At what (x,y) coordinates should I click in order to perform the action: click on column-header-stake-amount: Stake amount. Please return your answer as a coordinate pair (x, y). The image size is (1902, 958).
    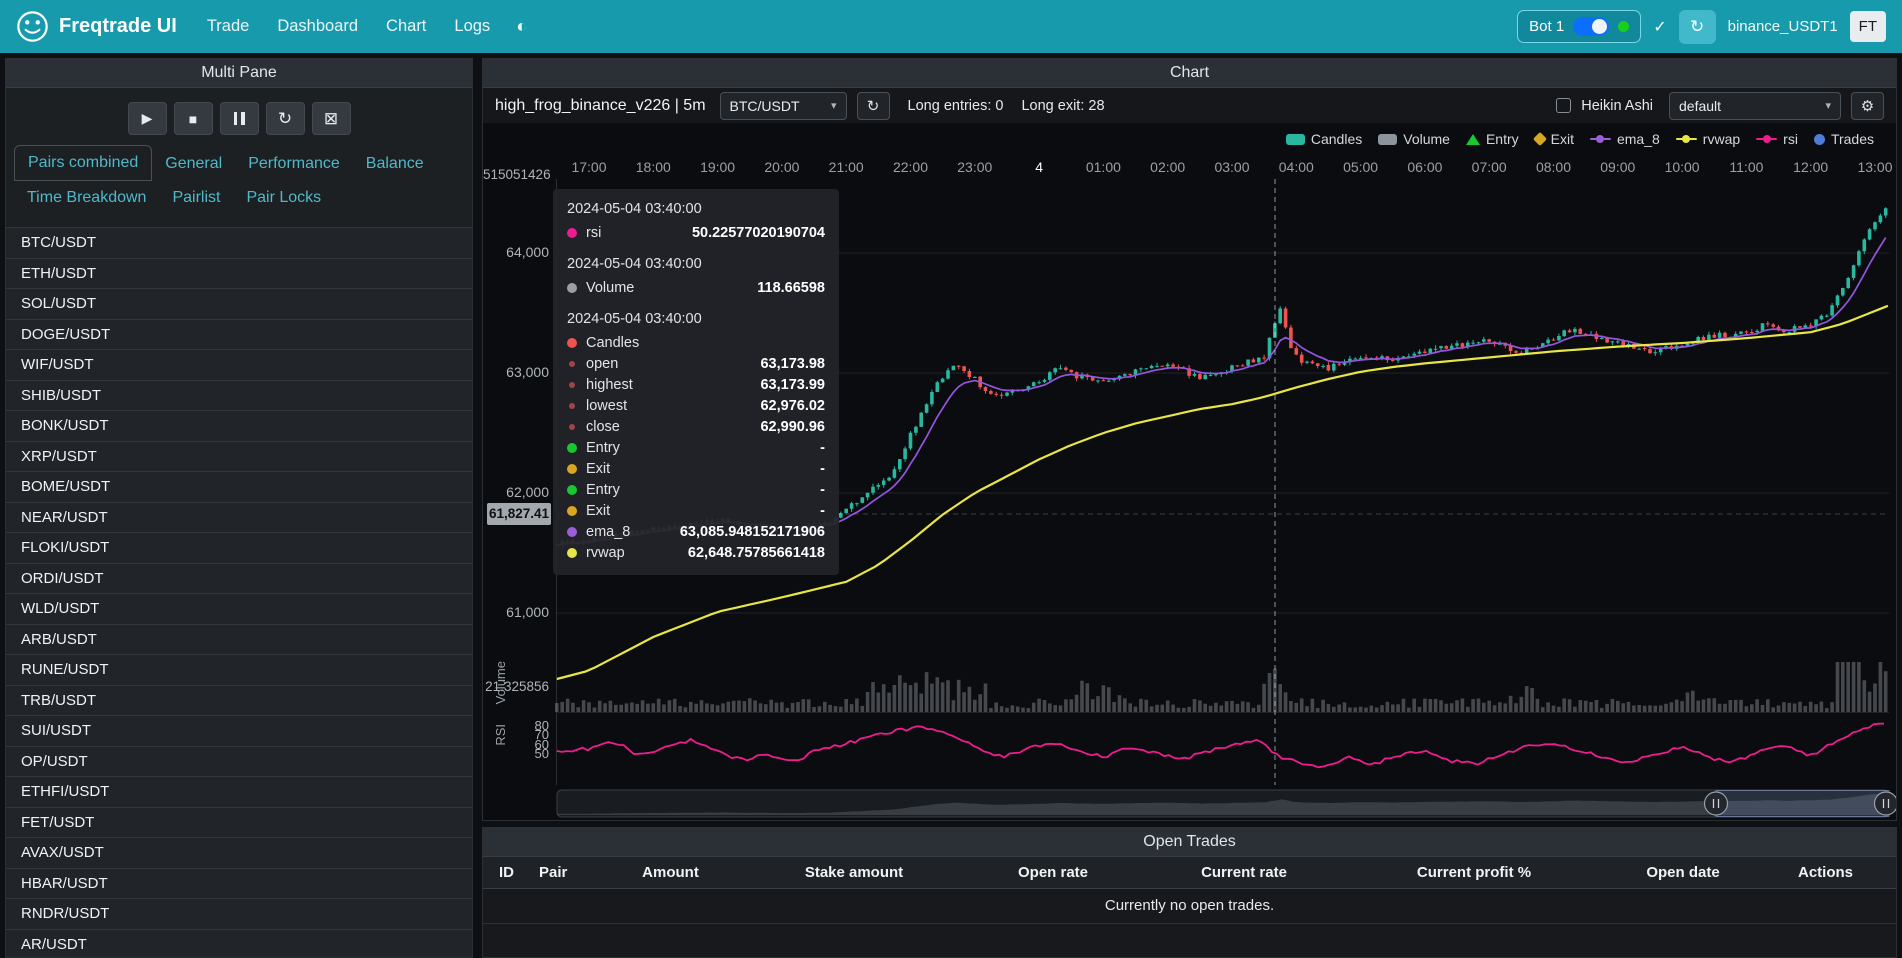
    Looking at the image, I should click on (854, 872).